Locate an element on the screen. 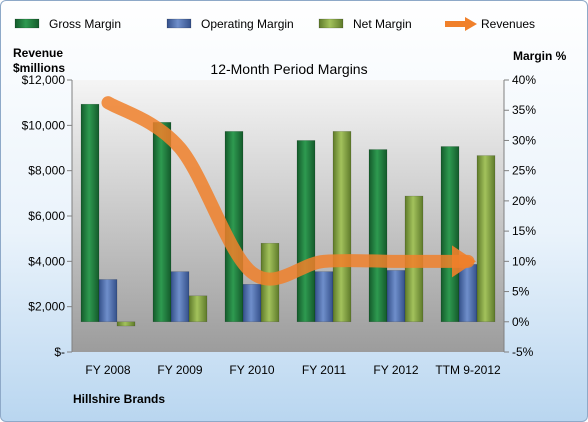 Image resolution: width=588 pixels, height=422 pixels. right-tick-label: 20% is located at coordinates (524, 201).